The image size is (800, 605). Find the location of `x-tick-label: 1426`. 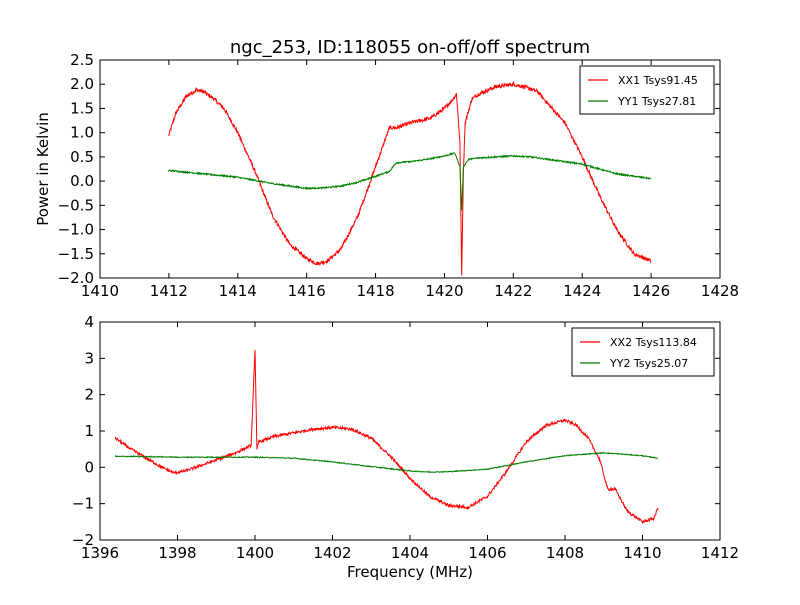

x-tick-label: 1426 is located at coordinates (651, 291).